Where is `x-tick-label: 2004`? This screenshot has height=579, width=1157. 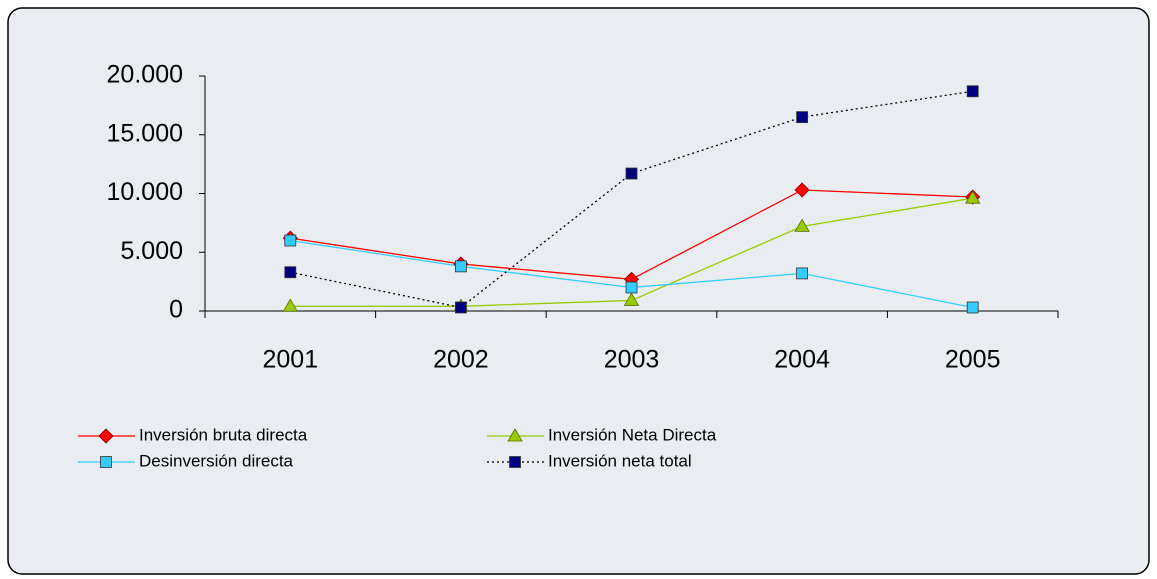 x-tick-label: 2004 is located at coordinates (802, 360).